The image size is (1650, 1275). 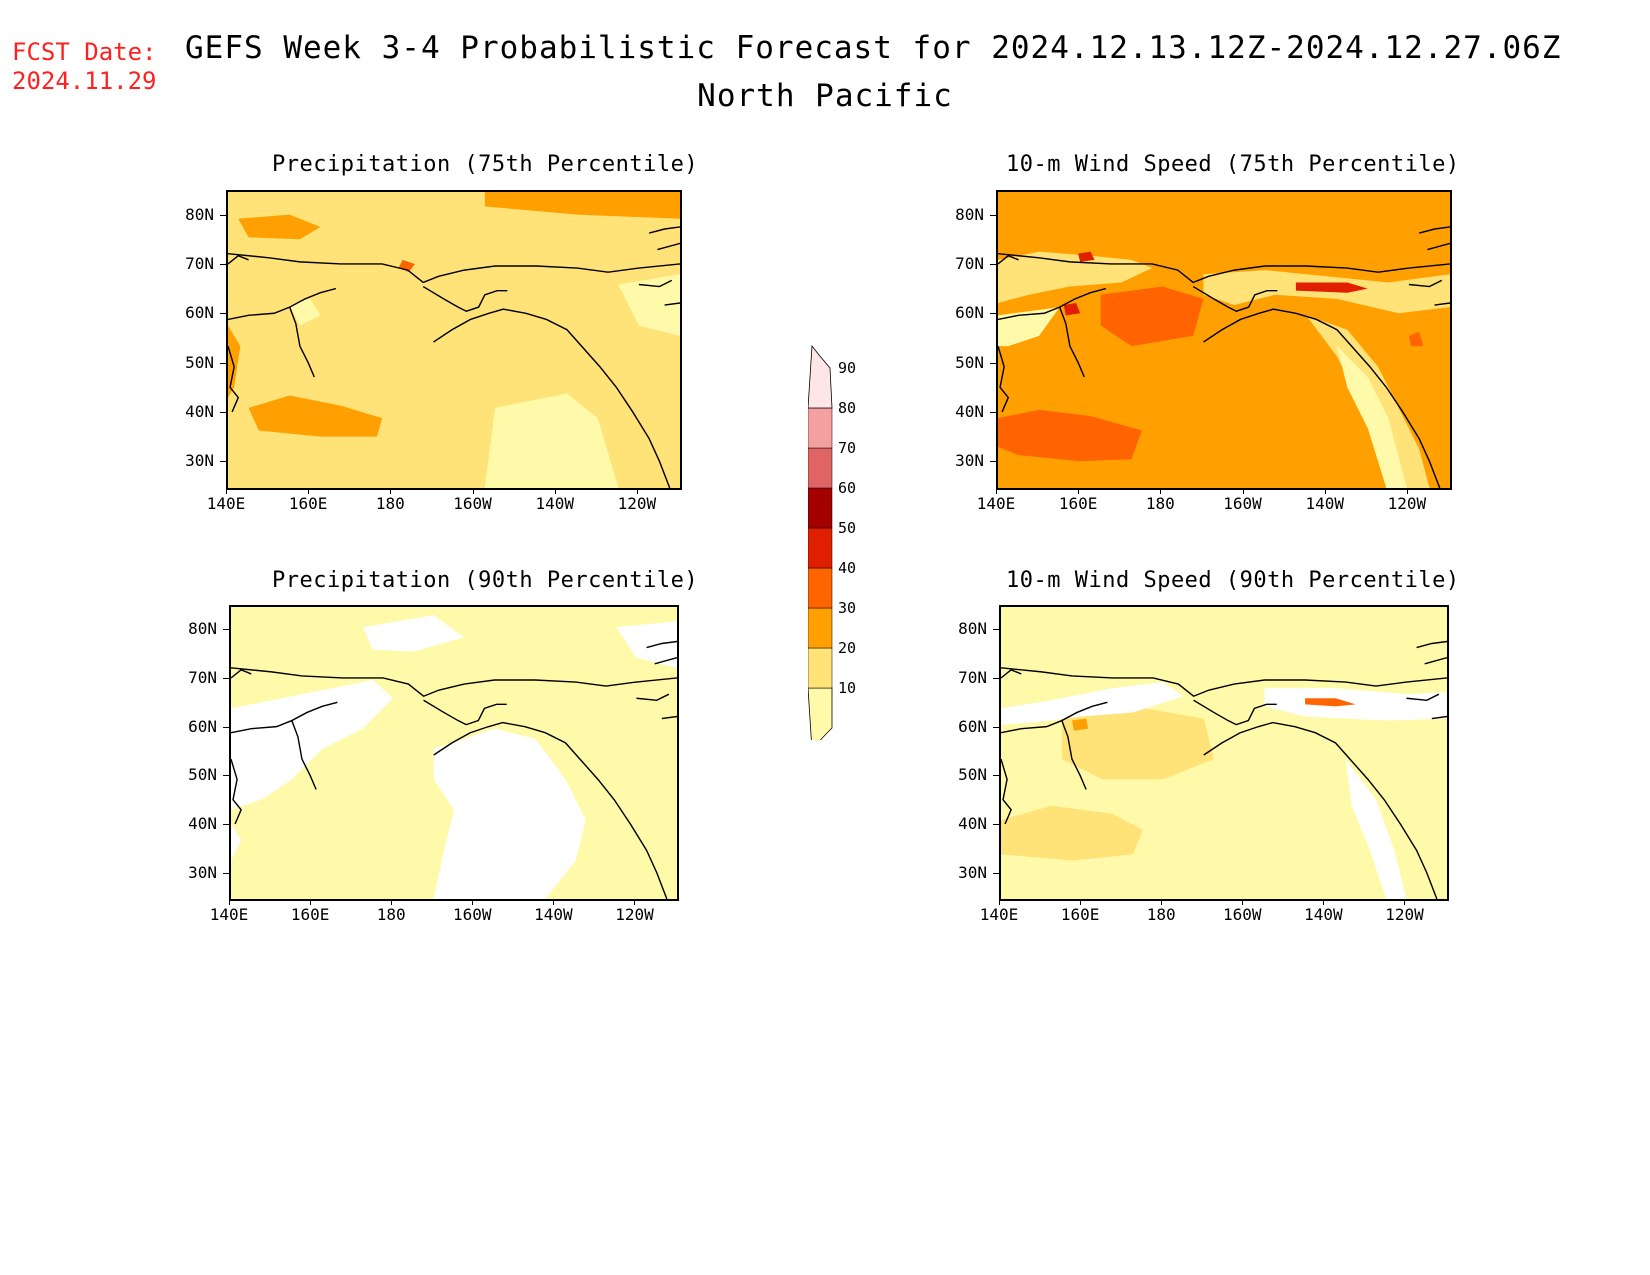 What do you see at coordinates (847, 368) in the screenshot?
I see `colorbar-label: 90` at bounding box center [847, 368].